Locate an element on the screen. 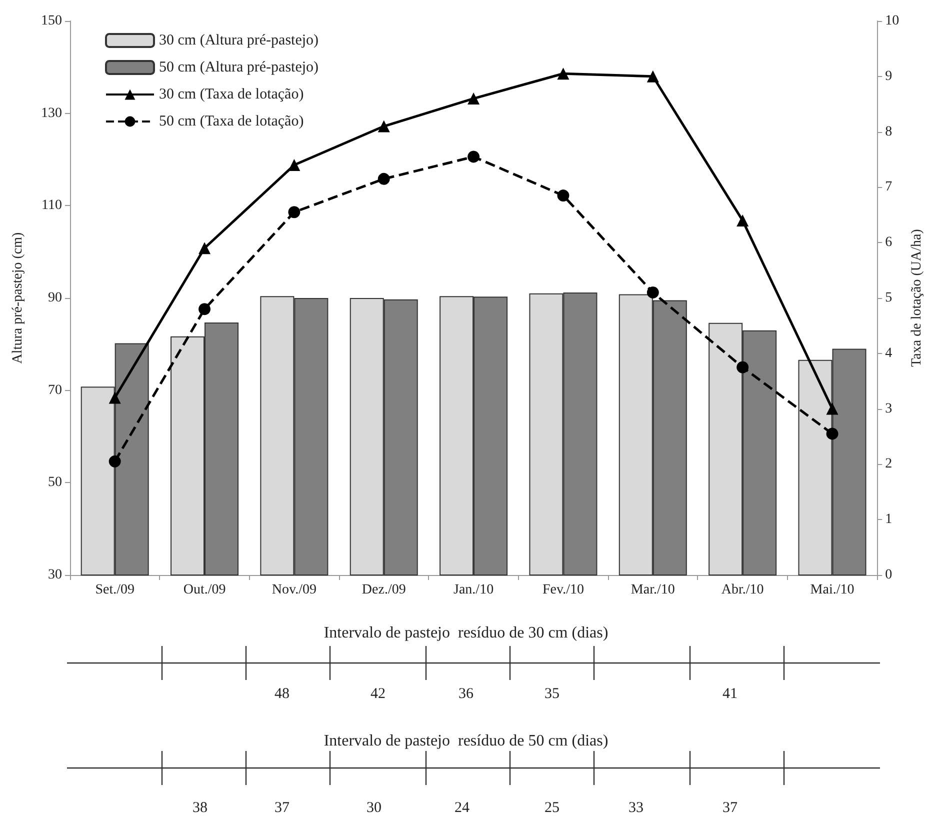  y2-tick-label: 5 is located at coordinates (888, 298).